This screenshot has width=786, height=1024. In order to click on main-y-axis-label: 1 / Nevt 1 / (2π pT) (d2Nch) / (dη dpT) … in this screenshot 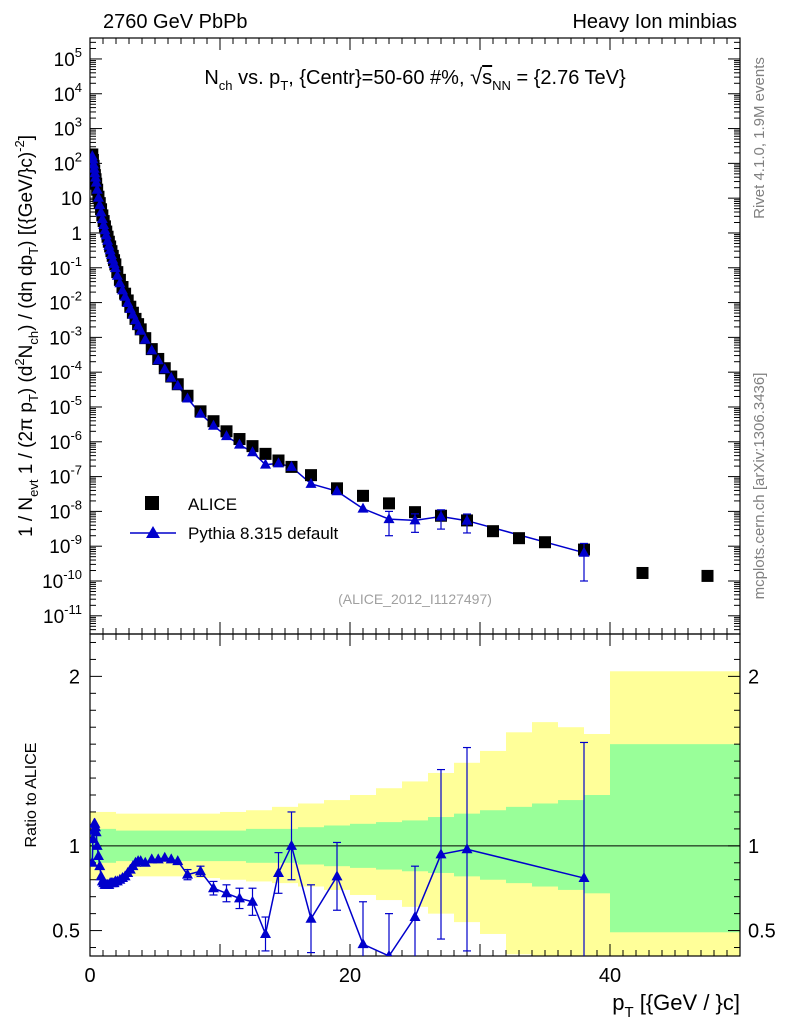, I will do `click(26, 336)`.